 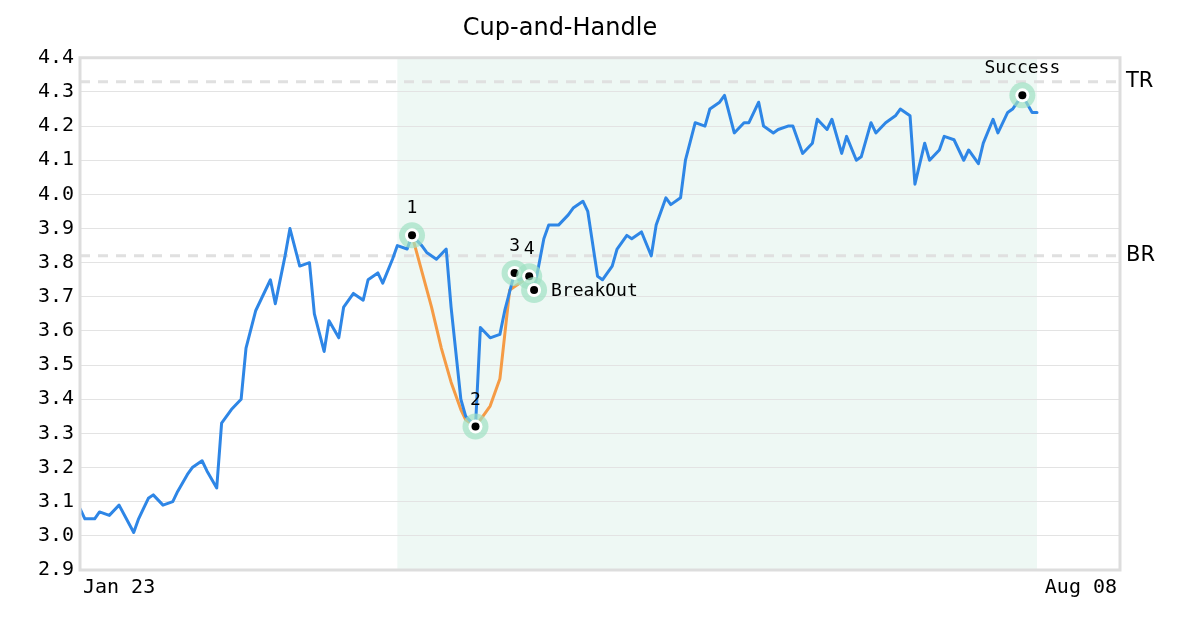 I want to click on ref-line-label: TR, so click(x=1139, y=80).